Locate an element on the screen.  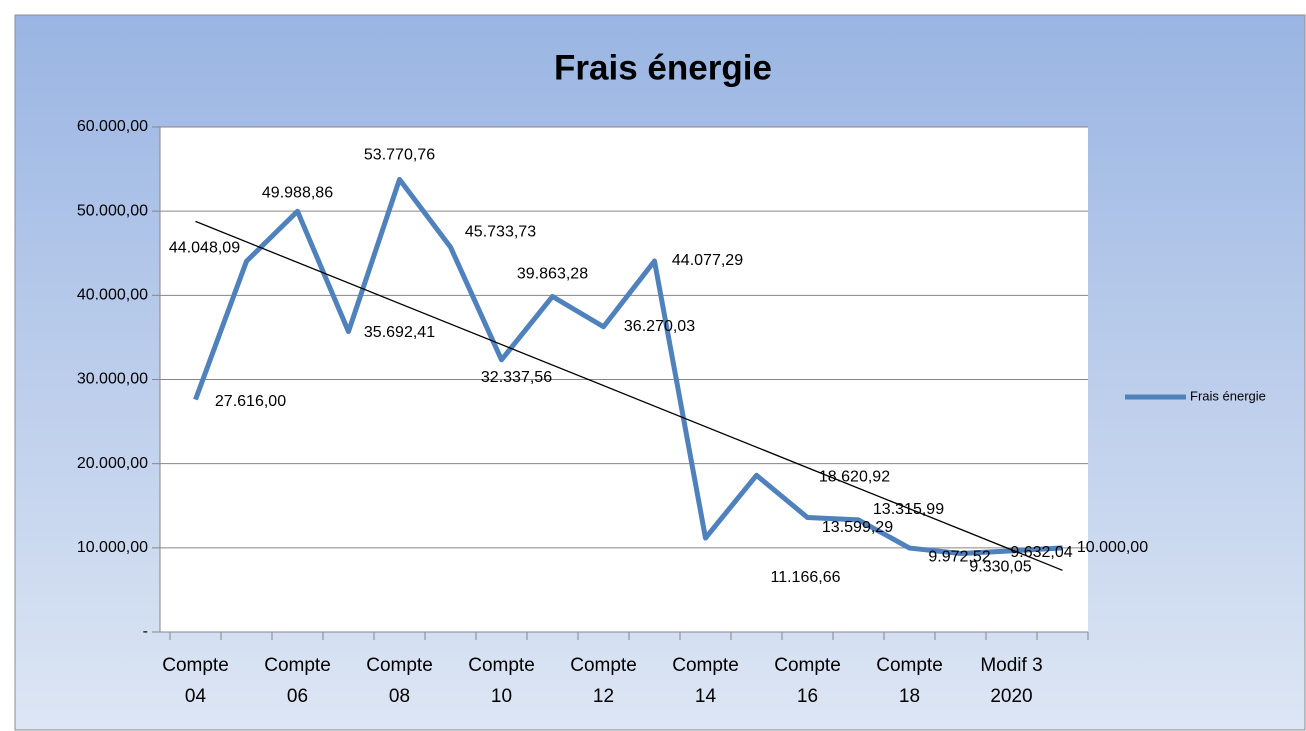
data-label: 36.270,03 is located at coordinates (659, 326).